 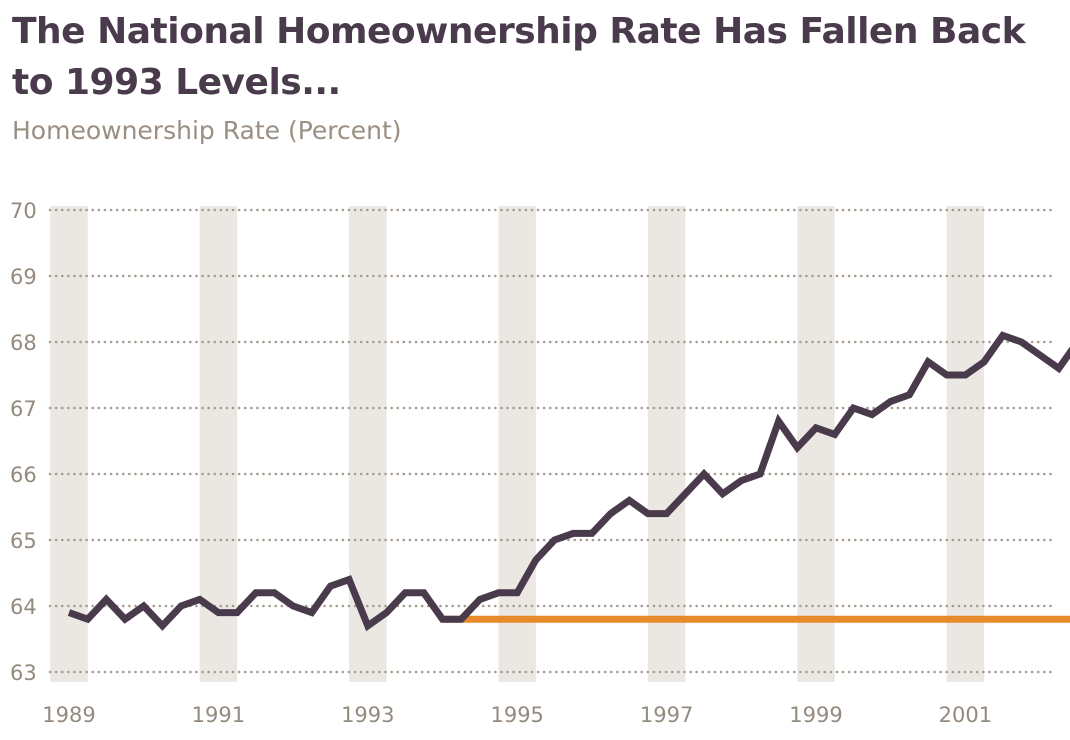 What do you see at coordinates (815, 715) in the screenshot?
I see `x-tick-label-1999: 1999` at bounding box center [815, 715].